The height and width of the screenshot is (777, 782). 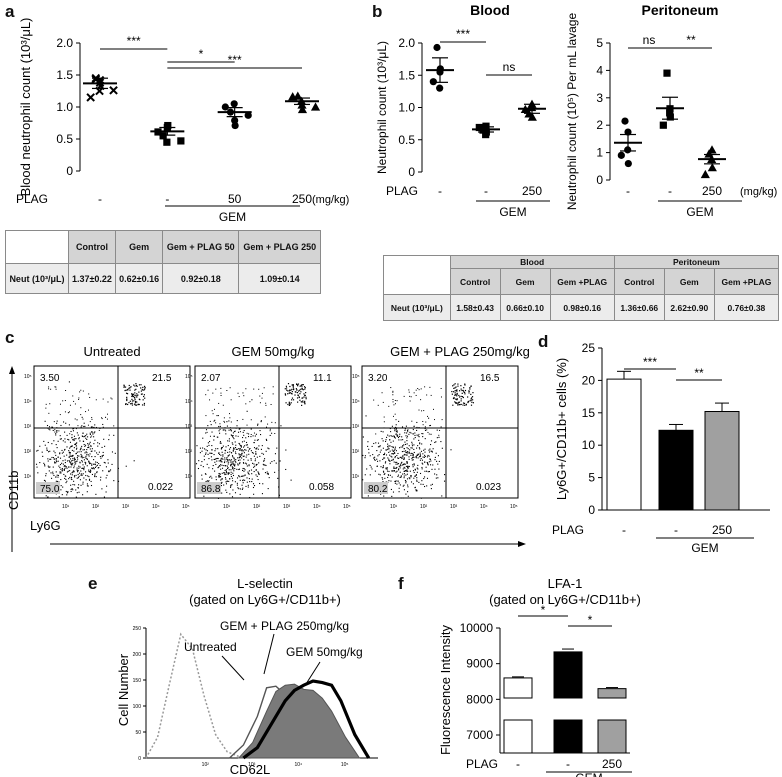 I want to click on y-tick-label: 10, so click(x=589, y=445).